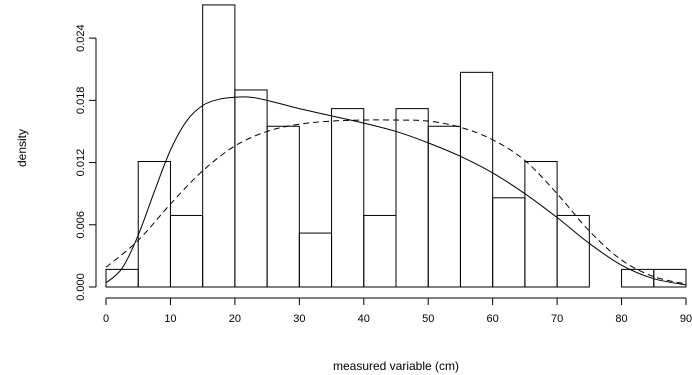  What do you see at coordinates (428, 319) in the screenshot?
I see `x-tick-label-5: 50` at bounding box center [428, 319].